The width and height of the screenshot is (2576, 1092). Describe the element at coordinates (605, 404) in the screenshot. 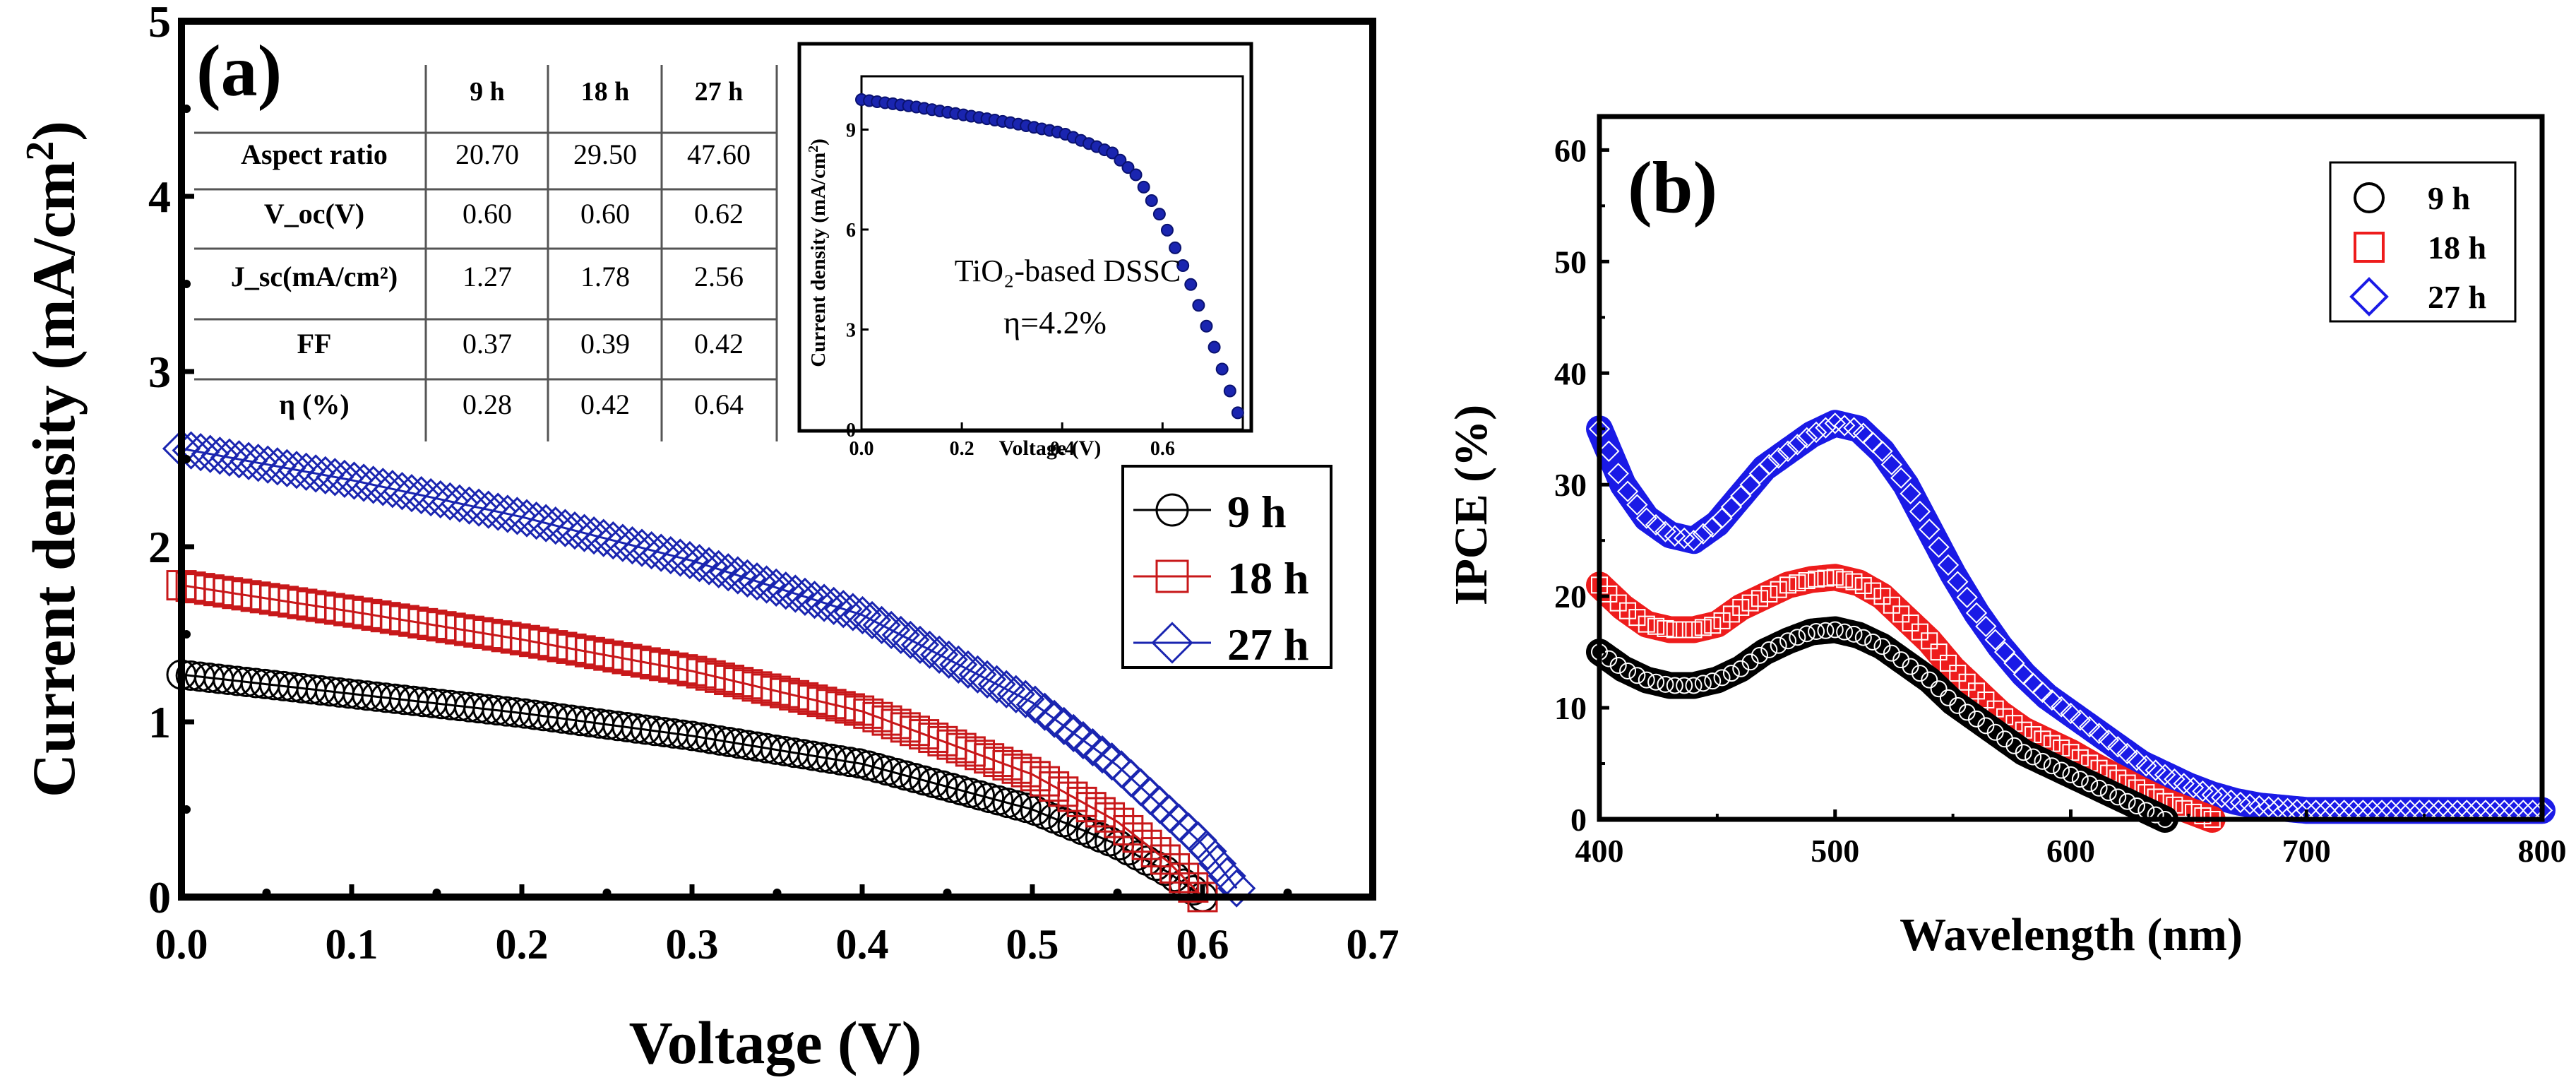

I see `table-cell: 0.42` at that location.